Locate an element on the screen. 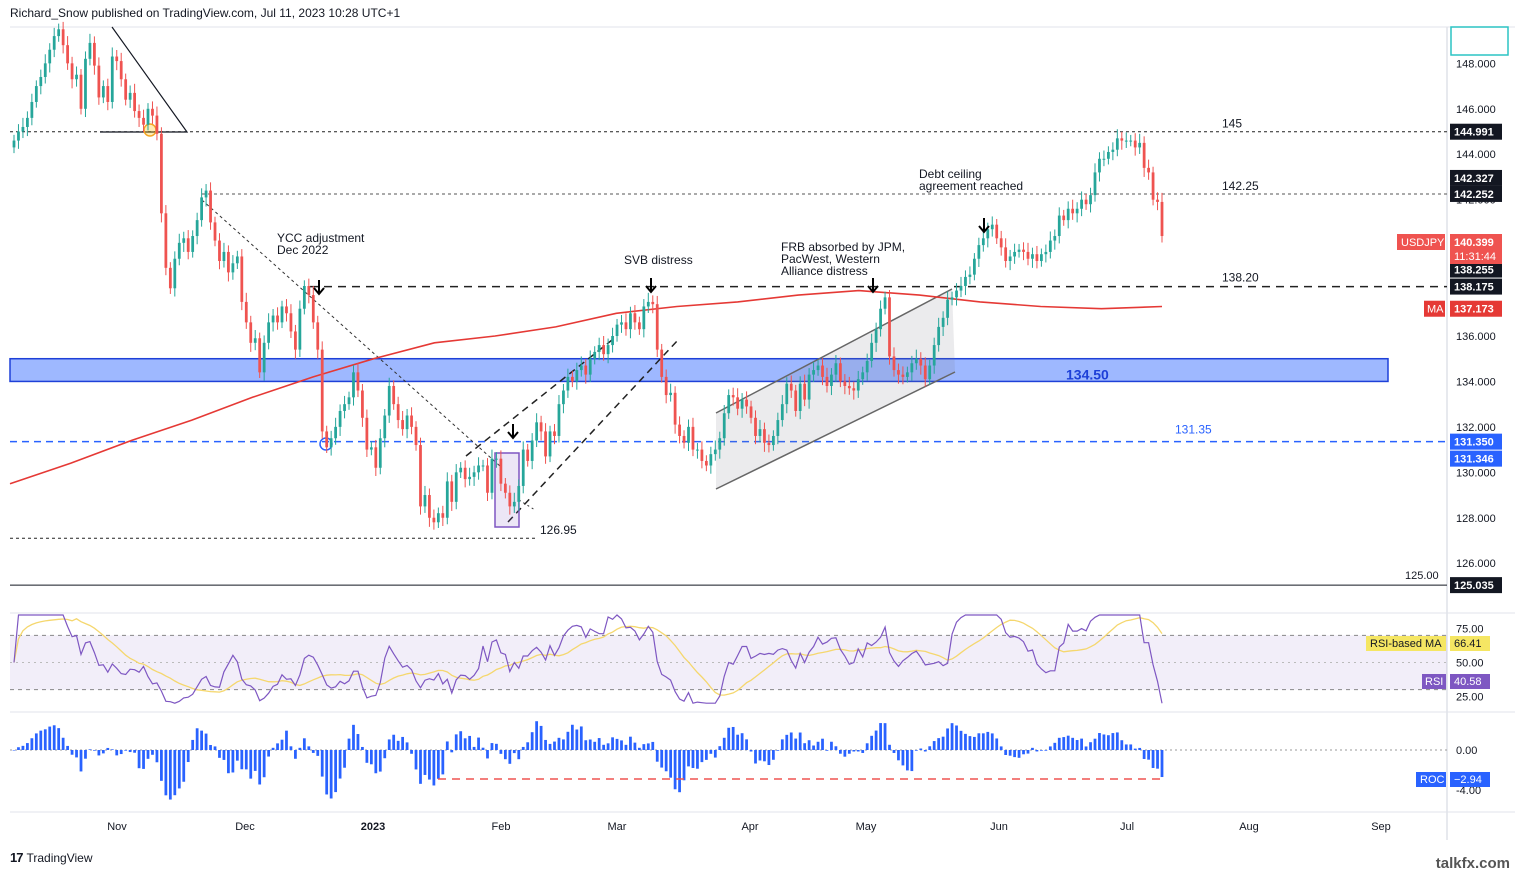 This screenshot has width=1522, height=875. tradingview-logo: 17 TradingView is located at coordinates (51, 857).